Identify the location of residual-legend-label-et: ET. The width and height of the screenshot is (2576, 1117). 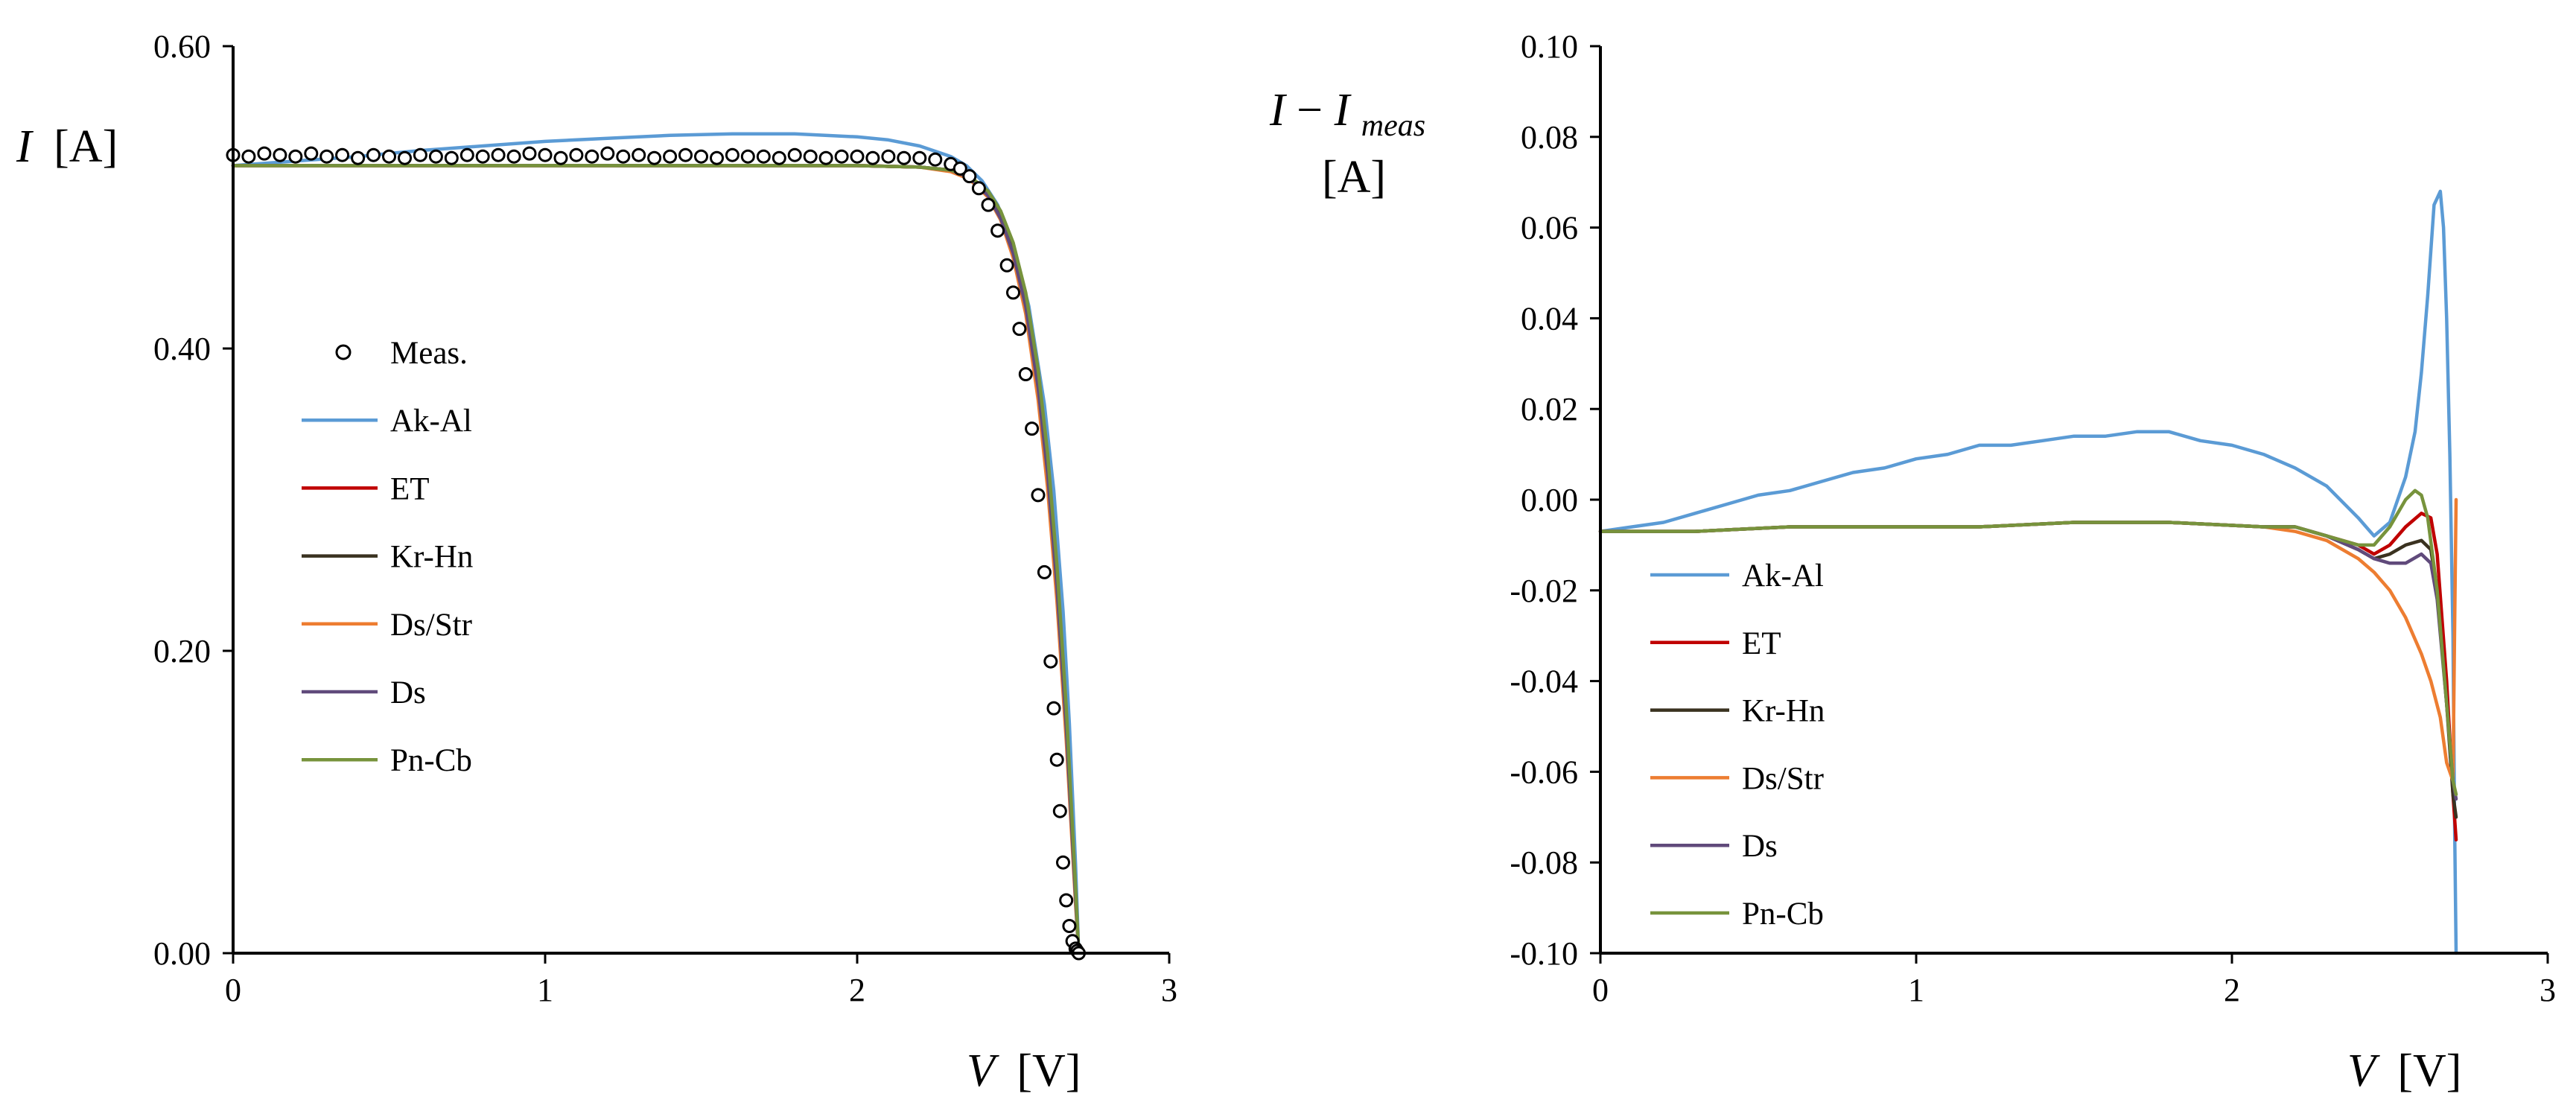
(1761, 643).